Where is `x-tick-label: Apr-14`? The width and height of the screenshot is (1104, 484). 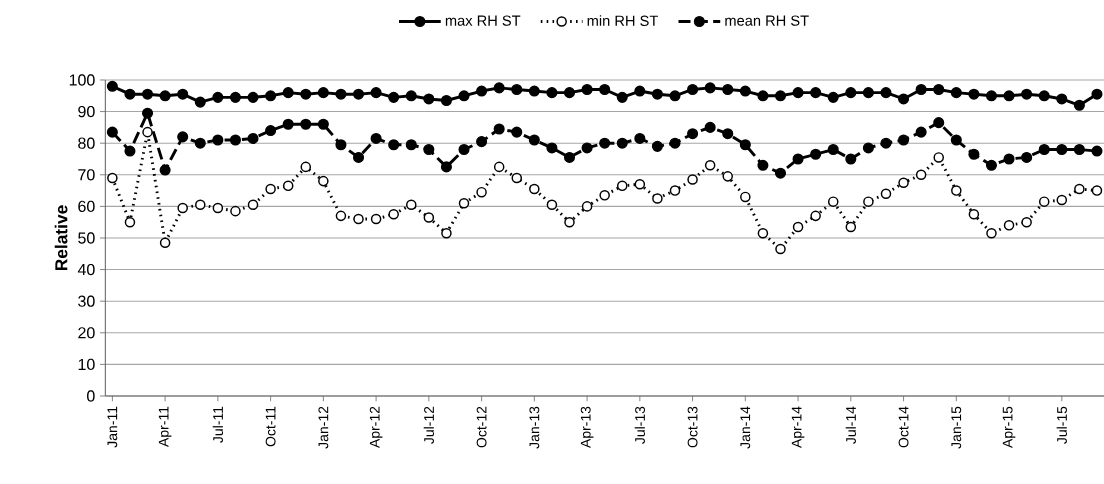
x-tick-label: Apr-14 is located at coordinates (798, 427).